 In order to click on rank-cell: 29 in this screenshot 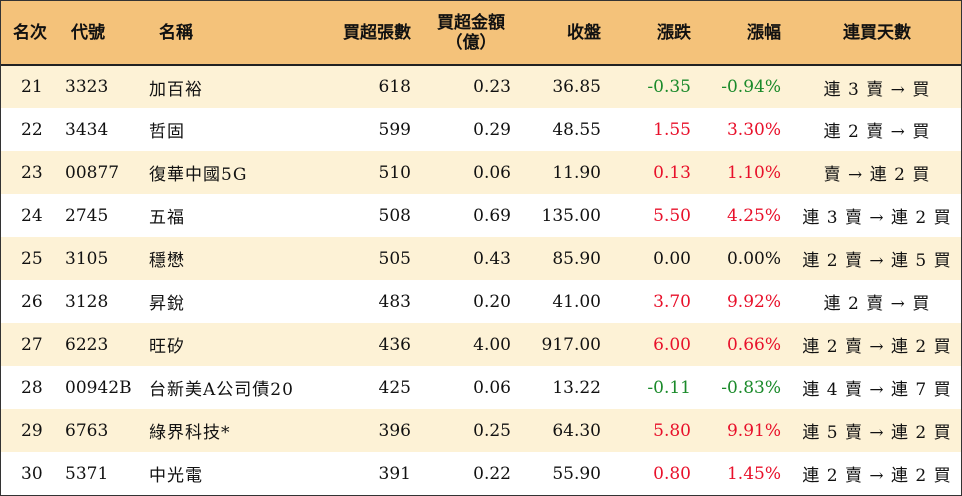, I will do `click(32, 430)`.